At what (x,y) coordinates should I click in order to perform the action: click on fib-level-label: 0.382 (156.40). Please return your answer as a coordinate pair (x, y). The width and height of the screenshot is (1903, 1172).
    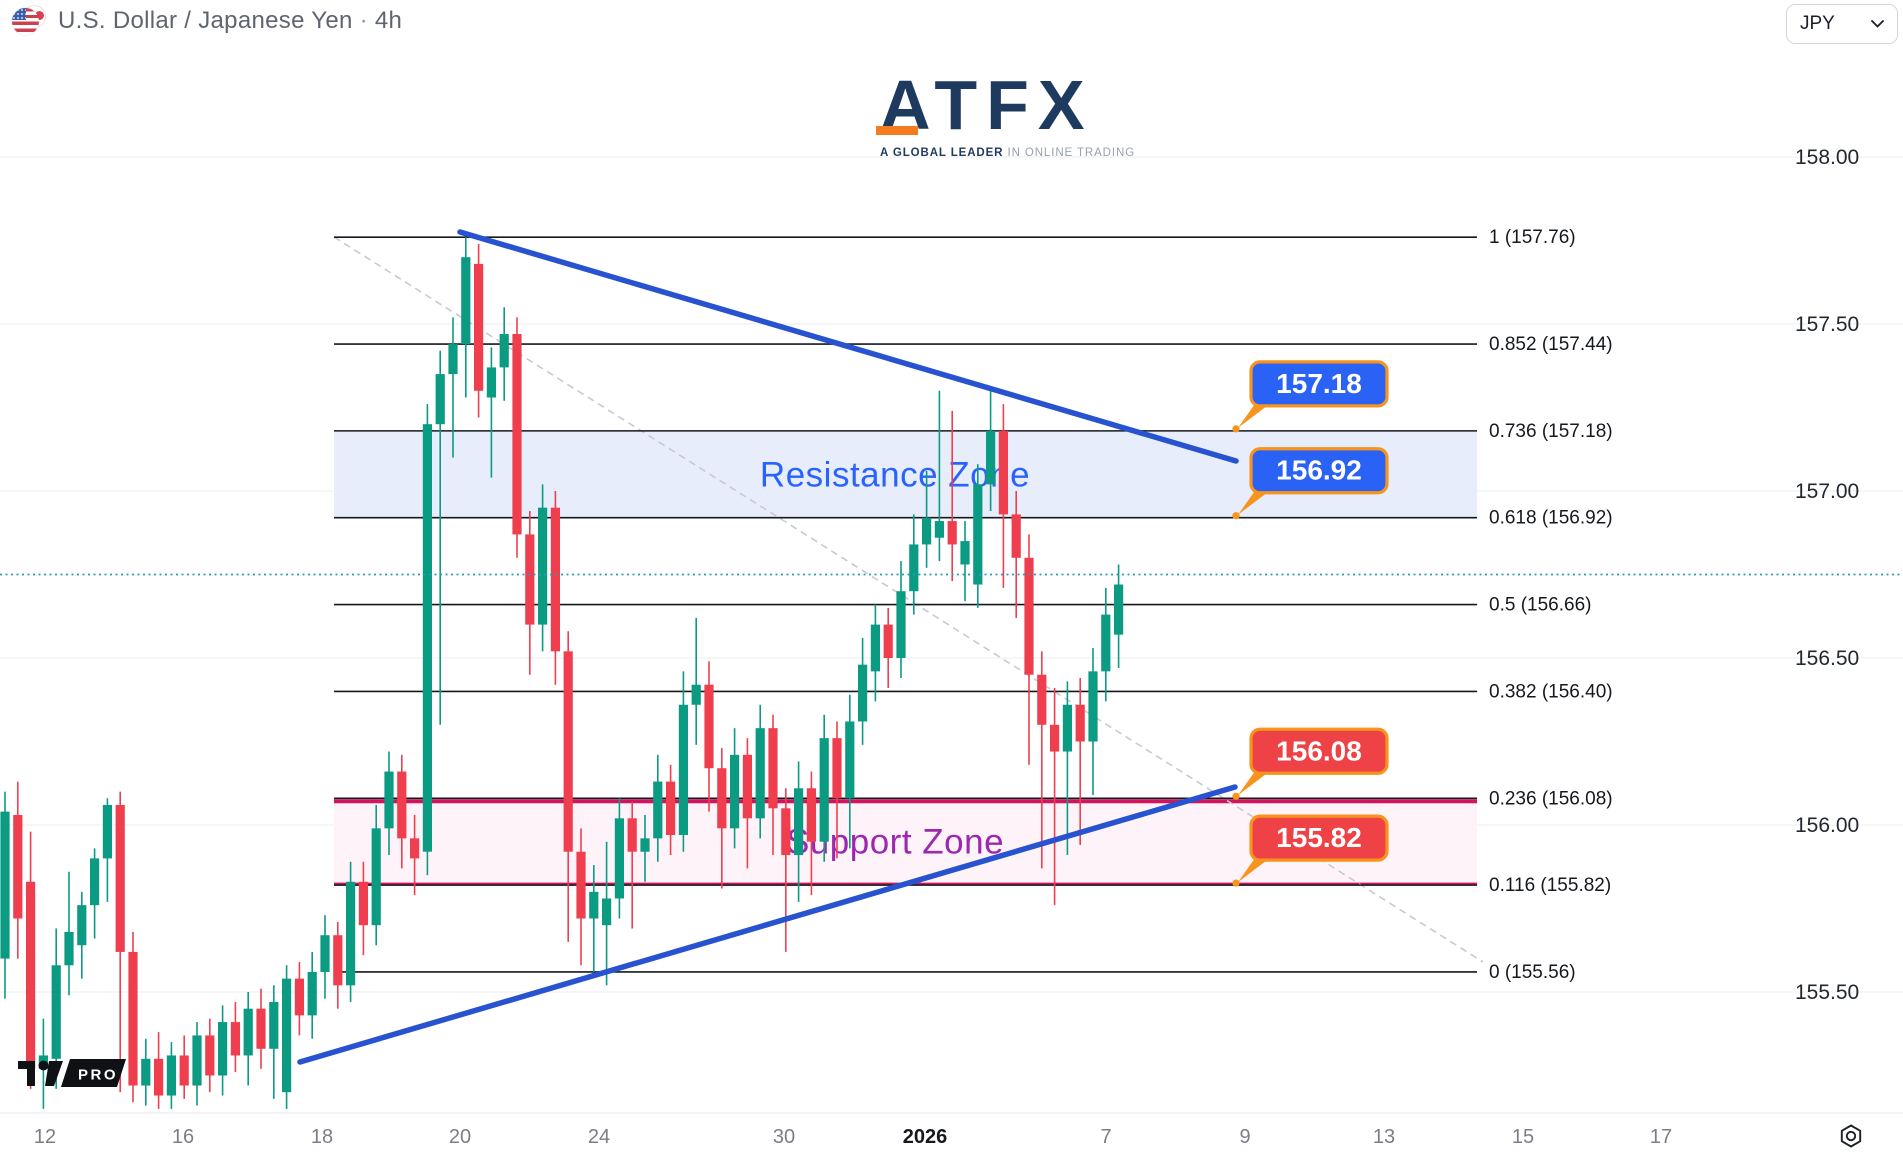
    Looking at the image, I should click on (1551, 691).